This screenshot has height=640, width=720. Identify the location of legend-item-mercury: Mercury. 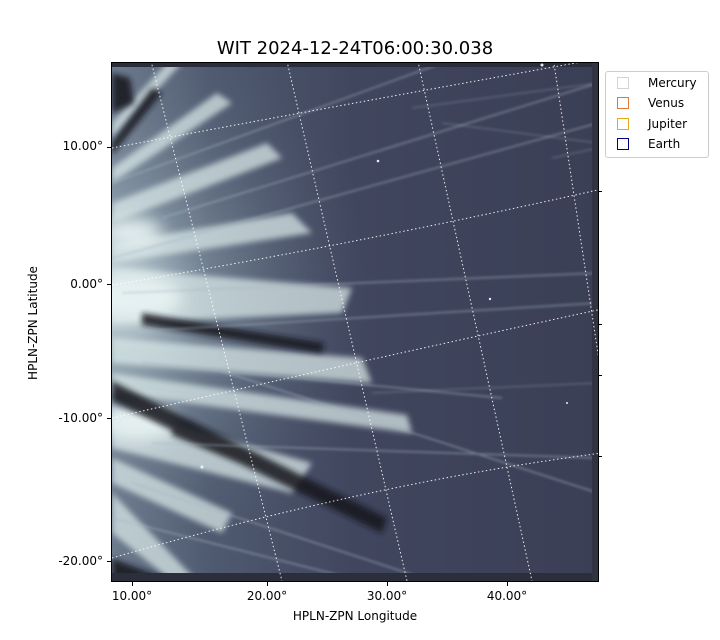
(662, 84).